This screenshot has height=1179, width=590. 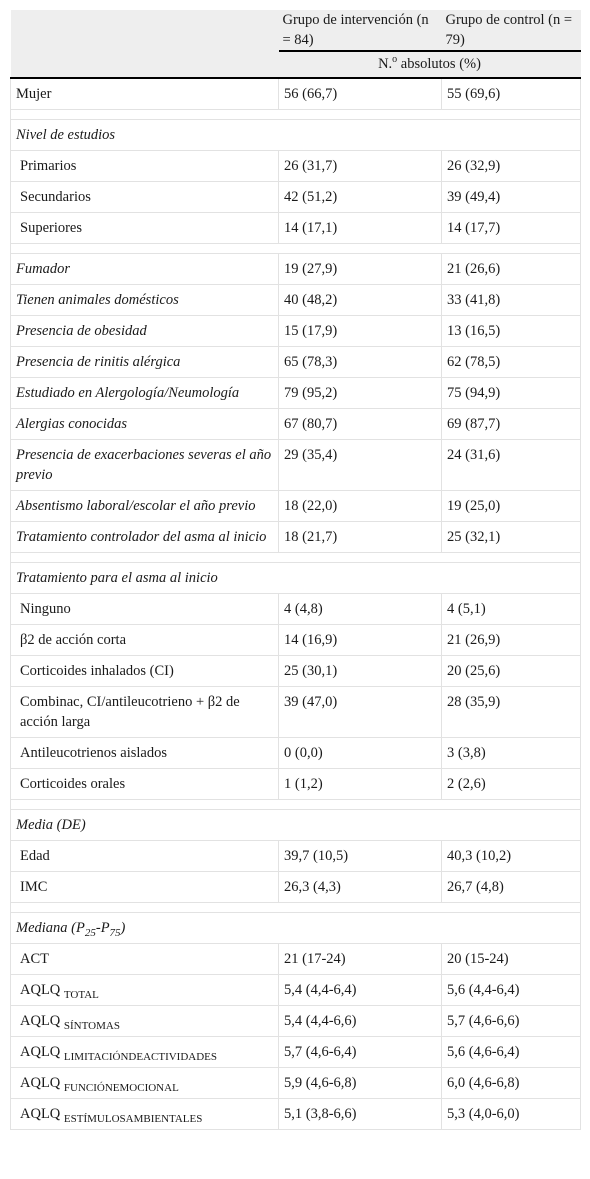 I want to click on cell-control: 3 (3,8), so click(x=511, y=753).